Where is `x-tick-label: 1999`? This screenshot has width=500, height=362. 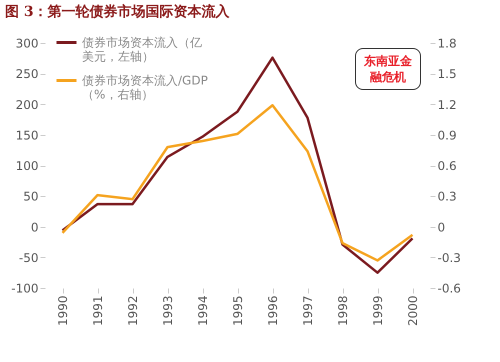 x-tick-label: 1999 is located at coordinates (378, 311).